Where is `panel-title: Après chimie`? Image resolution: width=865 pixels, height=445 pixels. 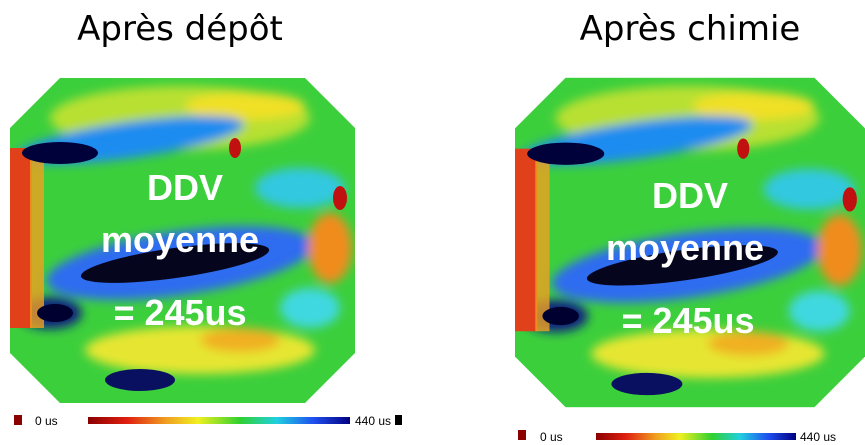
panel-title: Après chimie is located at coordinates (690, 29).